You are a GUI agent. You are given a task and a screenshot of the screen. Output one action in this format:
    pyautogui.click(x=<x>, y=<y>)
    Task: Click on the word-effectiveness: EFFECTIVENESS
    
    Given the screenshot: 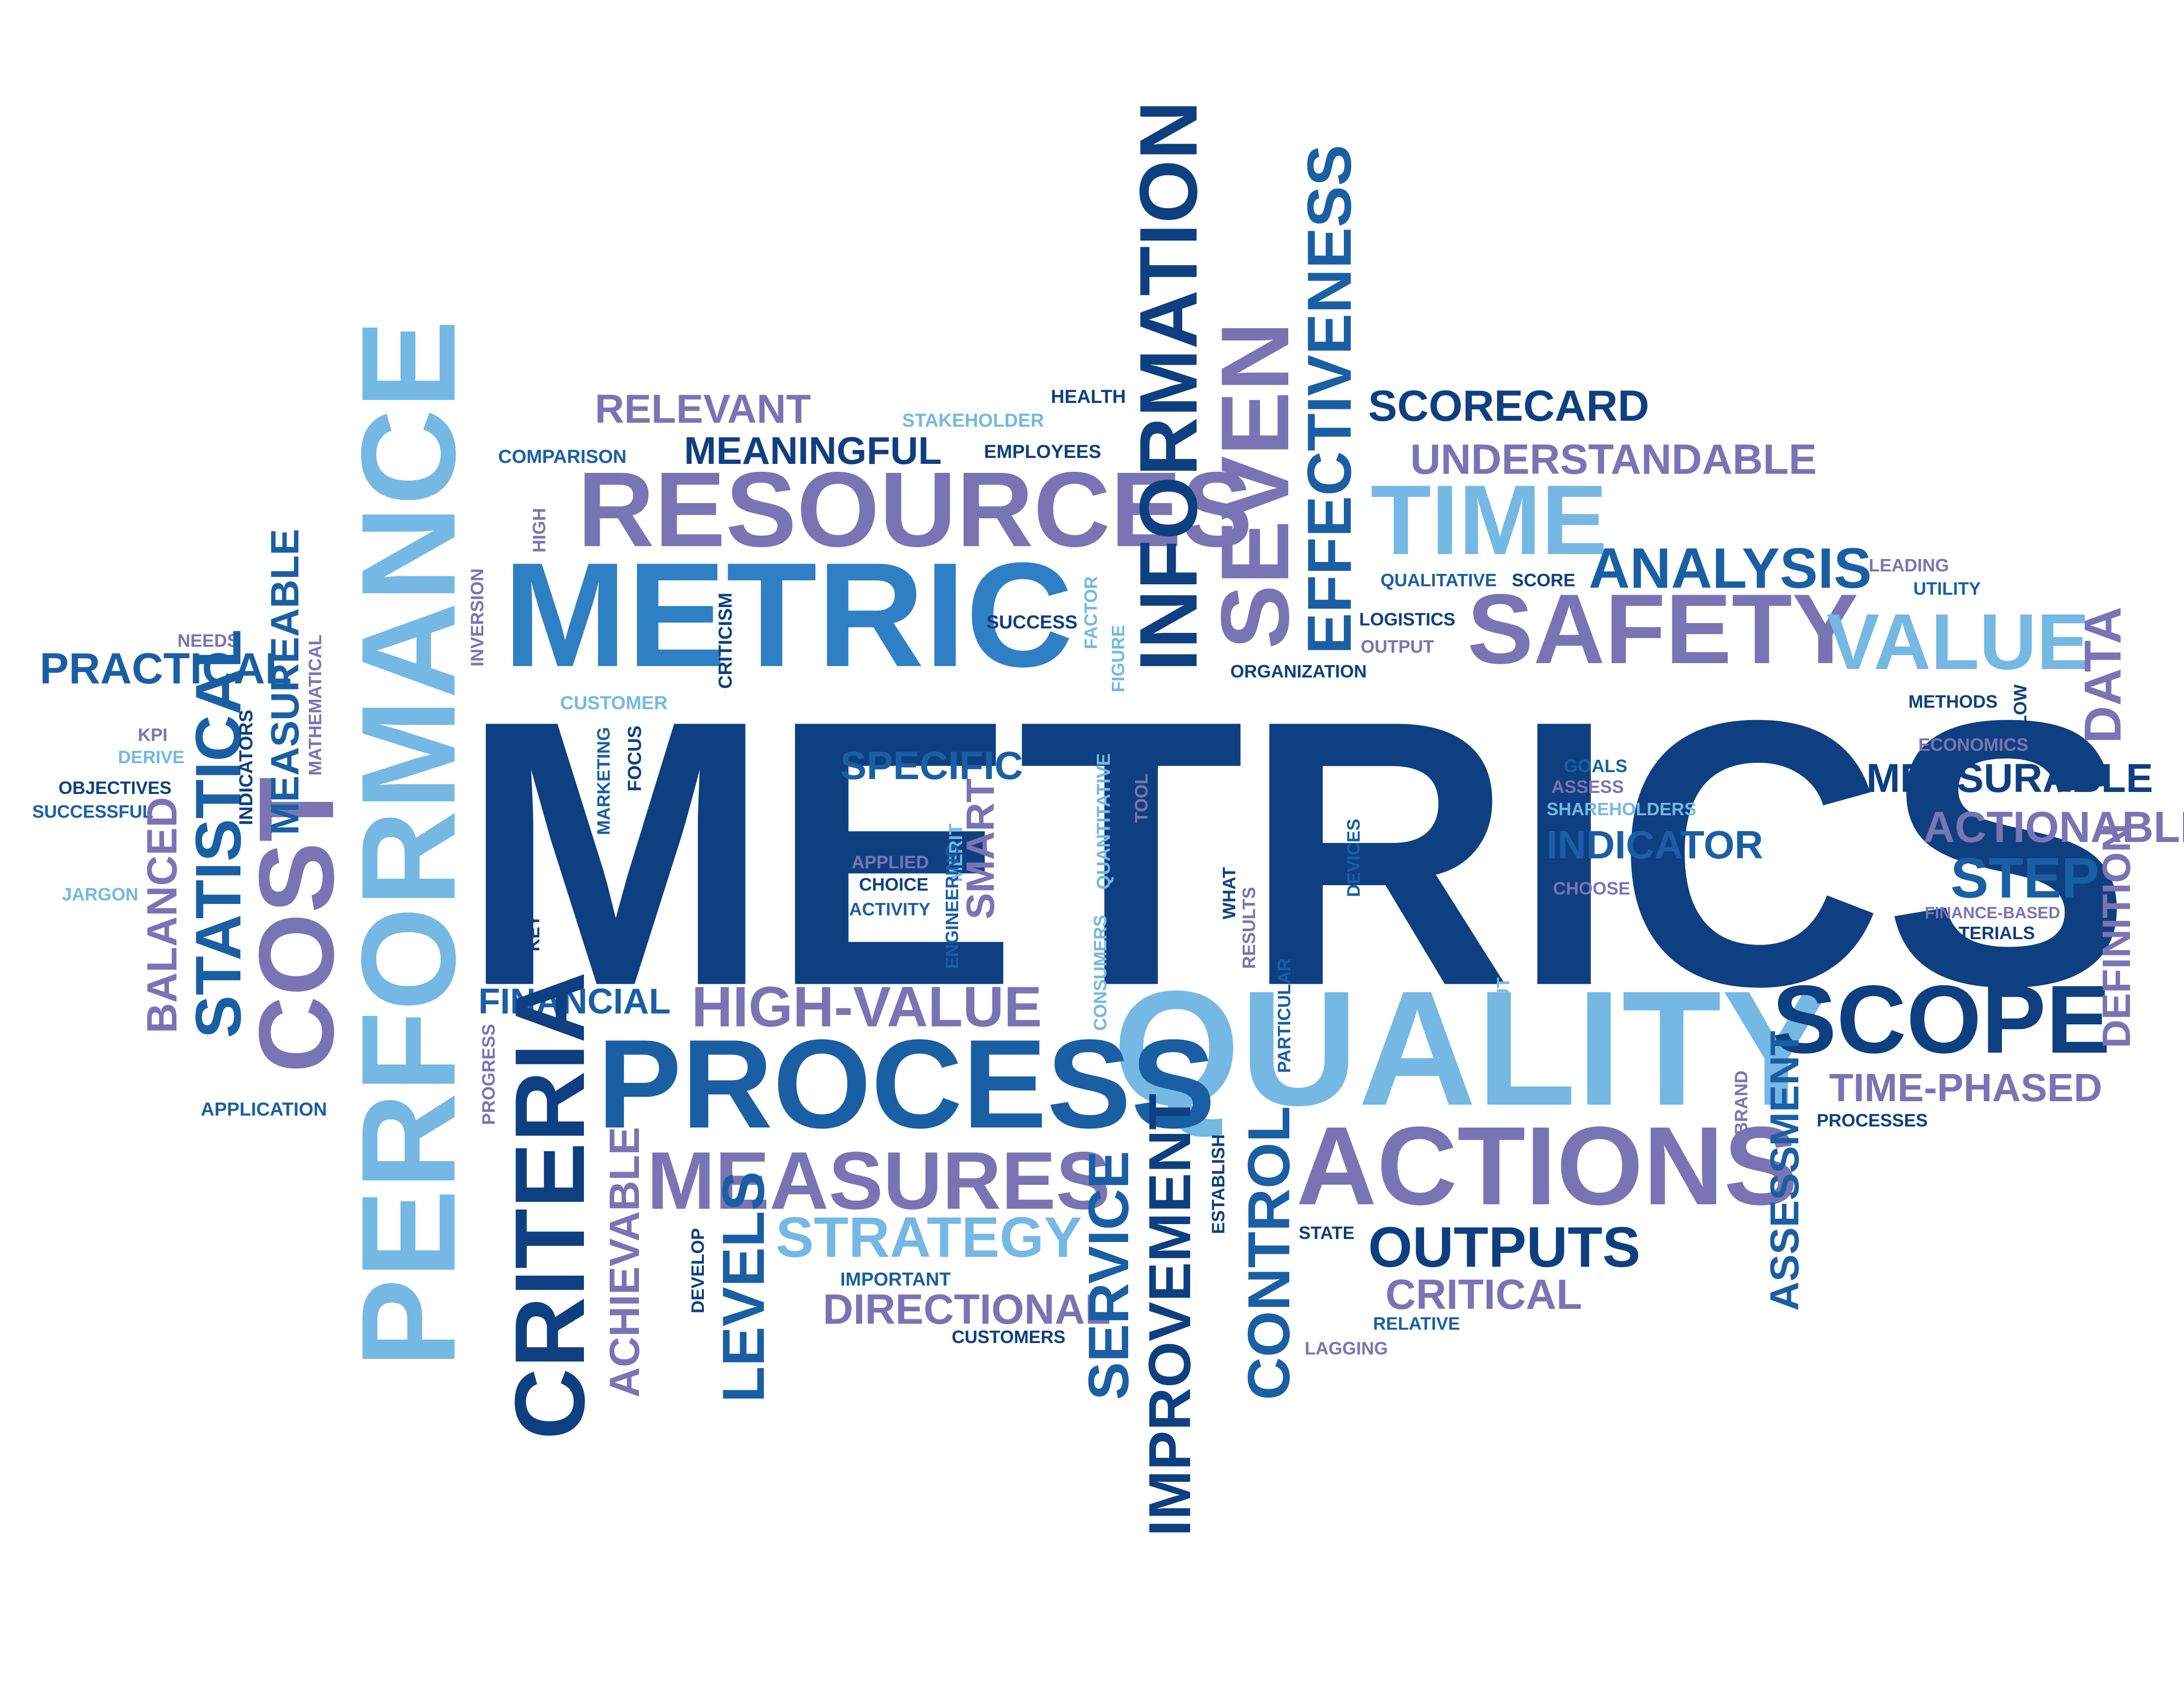 What is the action you would take?
    pyautogui.click(x=1329, y=399)
    